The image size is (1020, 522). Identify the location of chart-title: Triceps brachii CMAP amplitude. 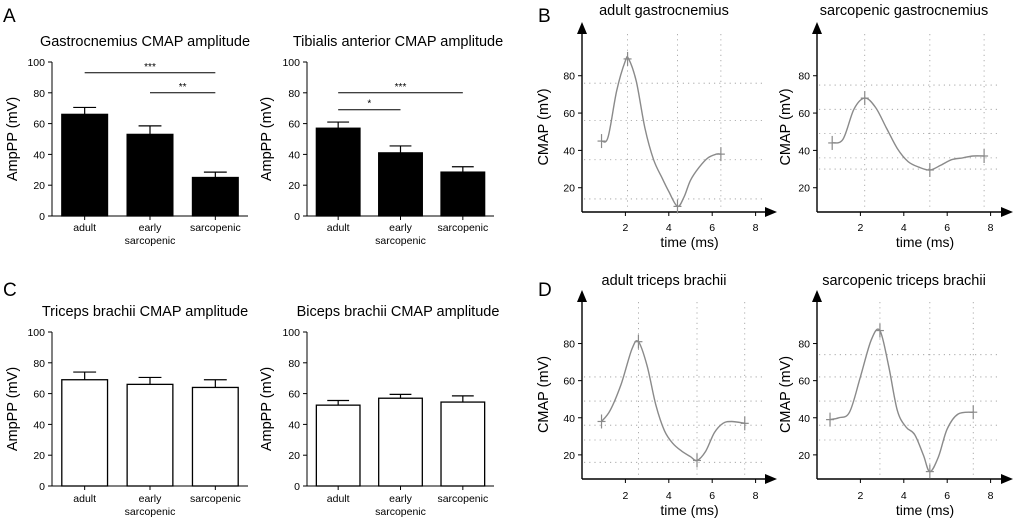
(145, 312).